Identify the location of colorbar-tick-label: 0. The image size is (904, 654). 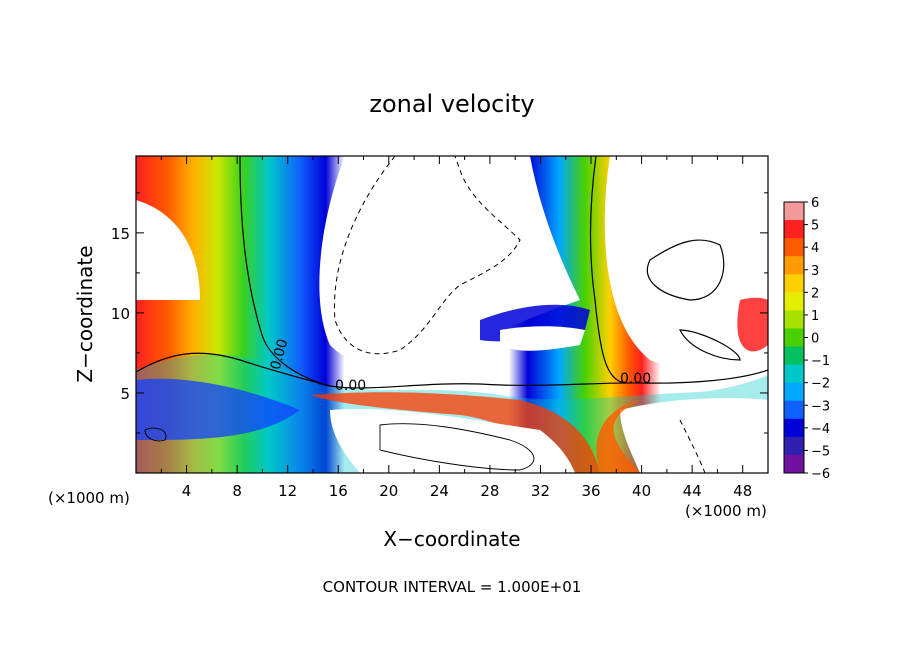
(815, 339).